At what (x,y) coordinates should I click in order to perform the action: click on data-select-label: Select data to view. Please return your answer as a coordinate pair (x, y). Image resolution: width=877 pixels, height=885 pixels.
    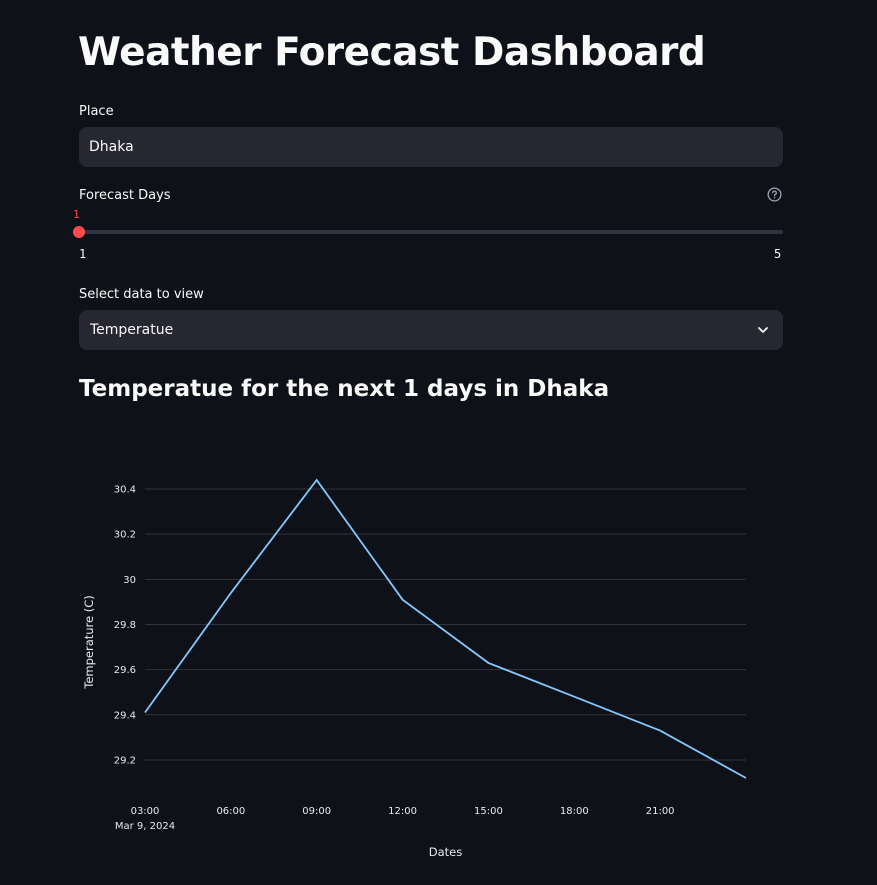
    Looking at the image, I should click on (141, 294).